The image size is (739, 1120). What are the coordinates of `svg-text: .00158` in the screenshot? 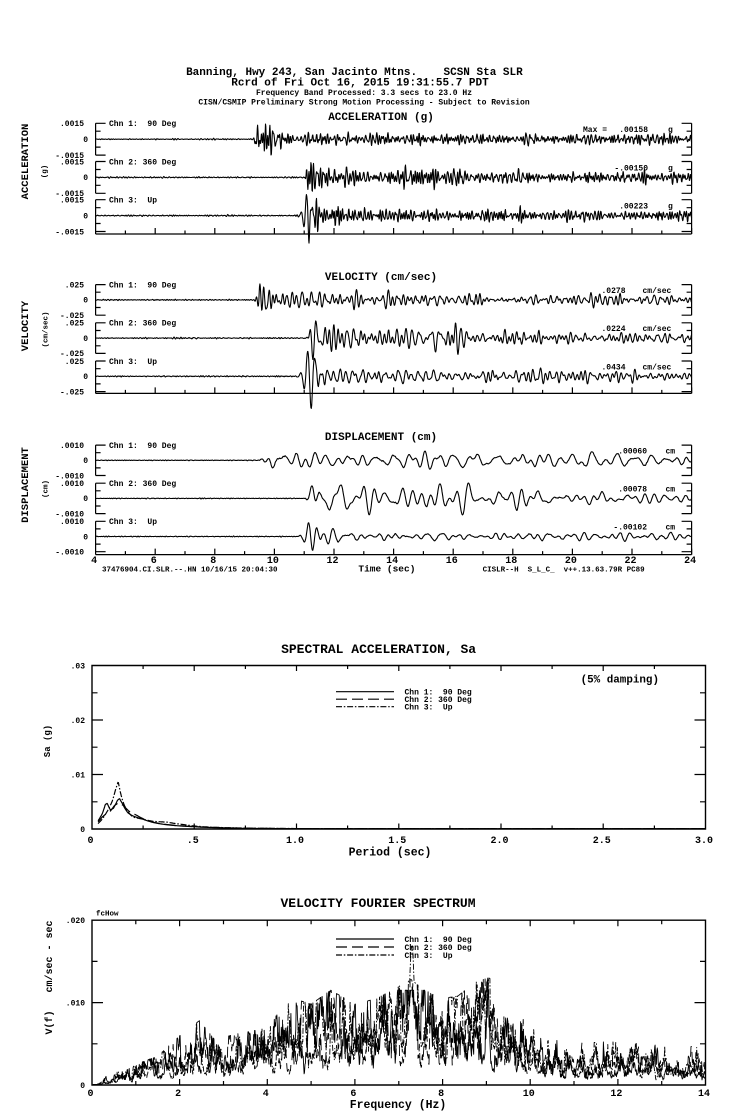 It's located at (633, 130).